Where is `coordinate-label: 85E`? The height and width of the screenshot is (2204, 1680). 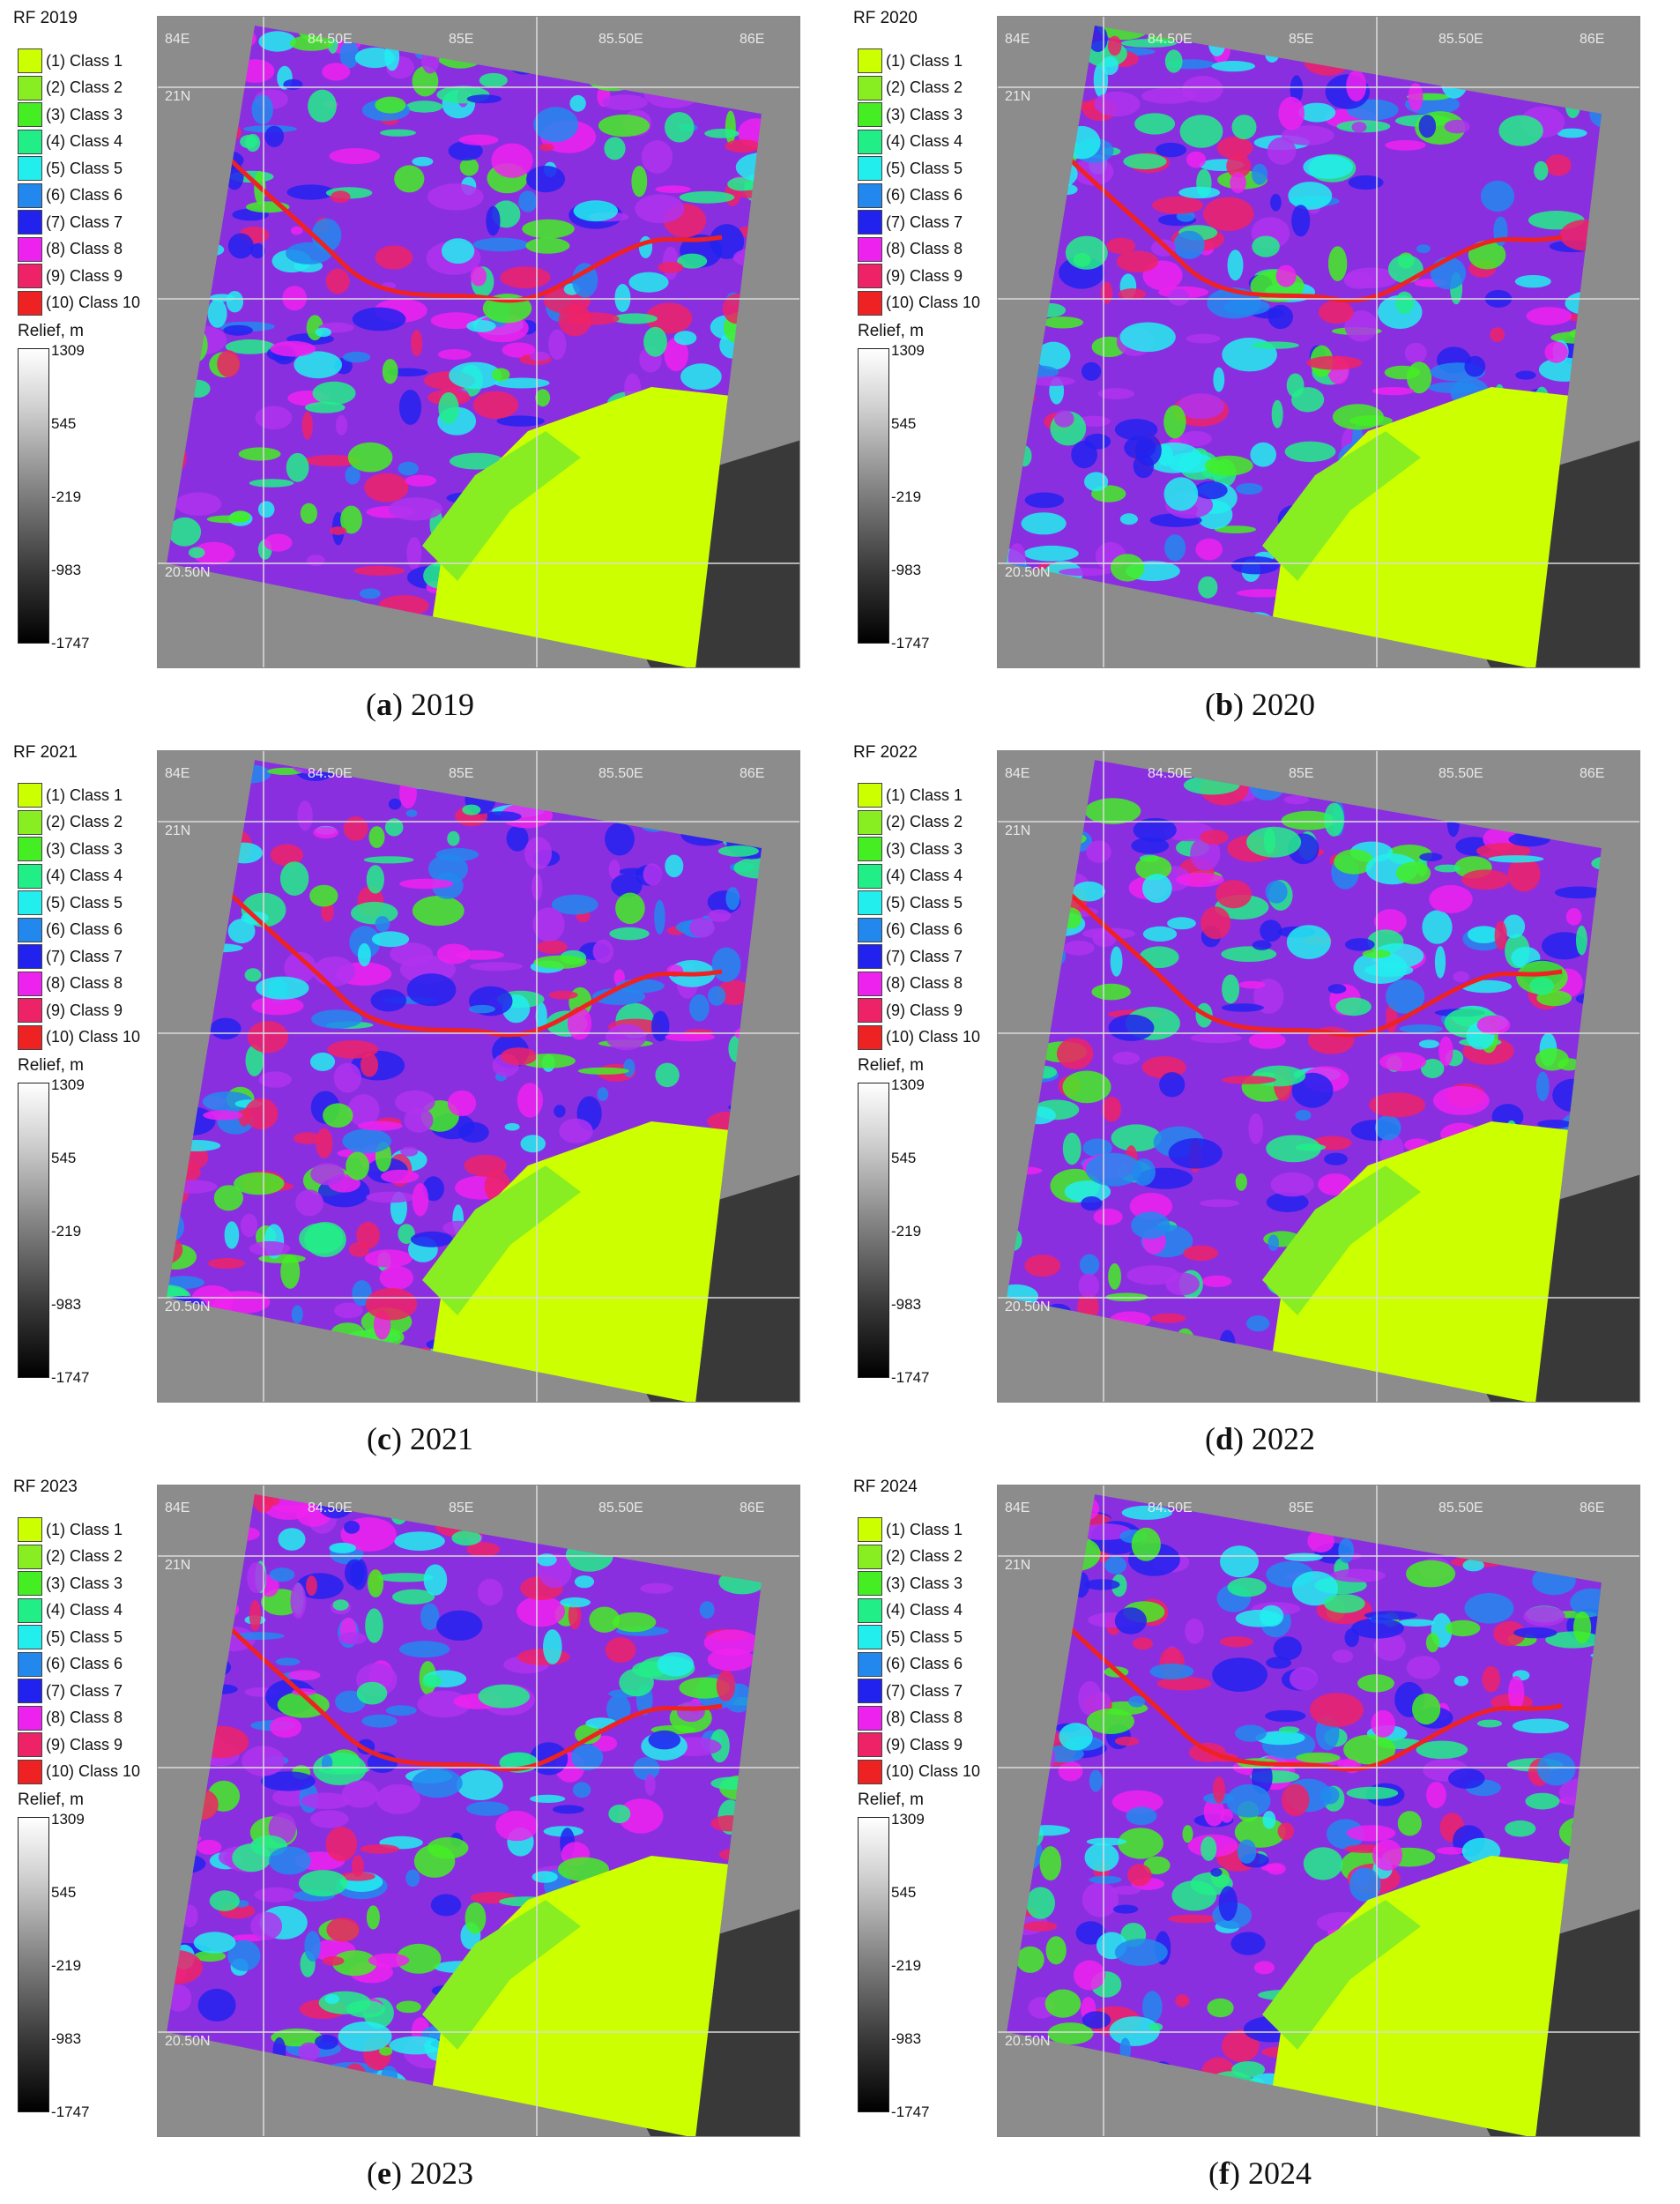 coordinate-label: 85E is located at coordinates (1301, 1508).